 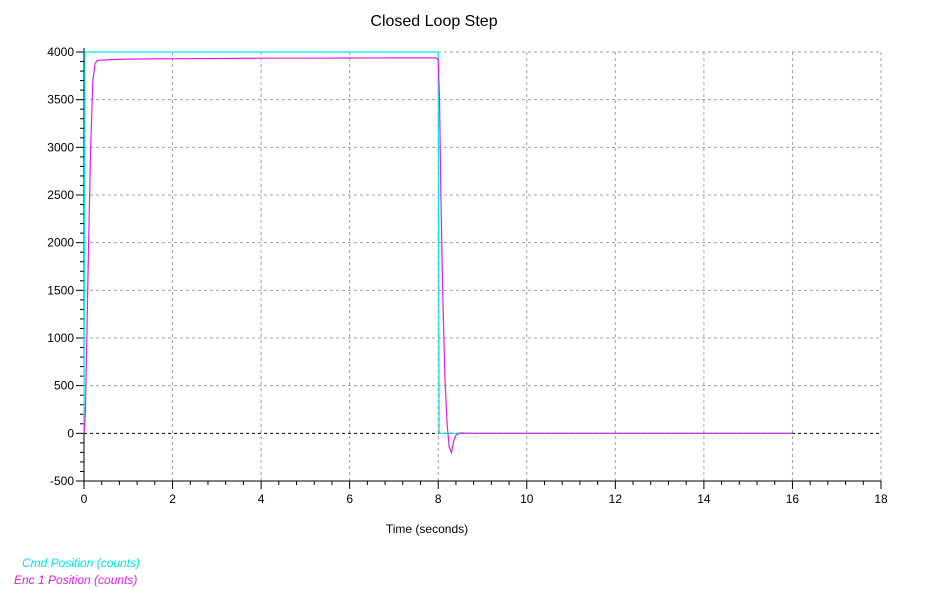 I want to click on x-axis-label: Time (seconds), so click(x=427, y=529).